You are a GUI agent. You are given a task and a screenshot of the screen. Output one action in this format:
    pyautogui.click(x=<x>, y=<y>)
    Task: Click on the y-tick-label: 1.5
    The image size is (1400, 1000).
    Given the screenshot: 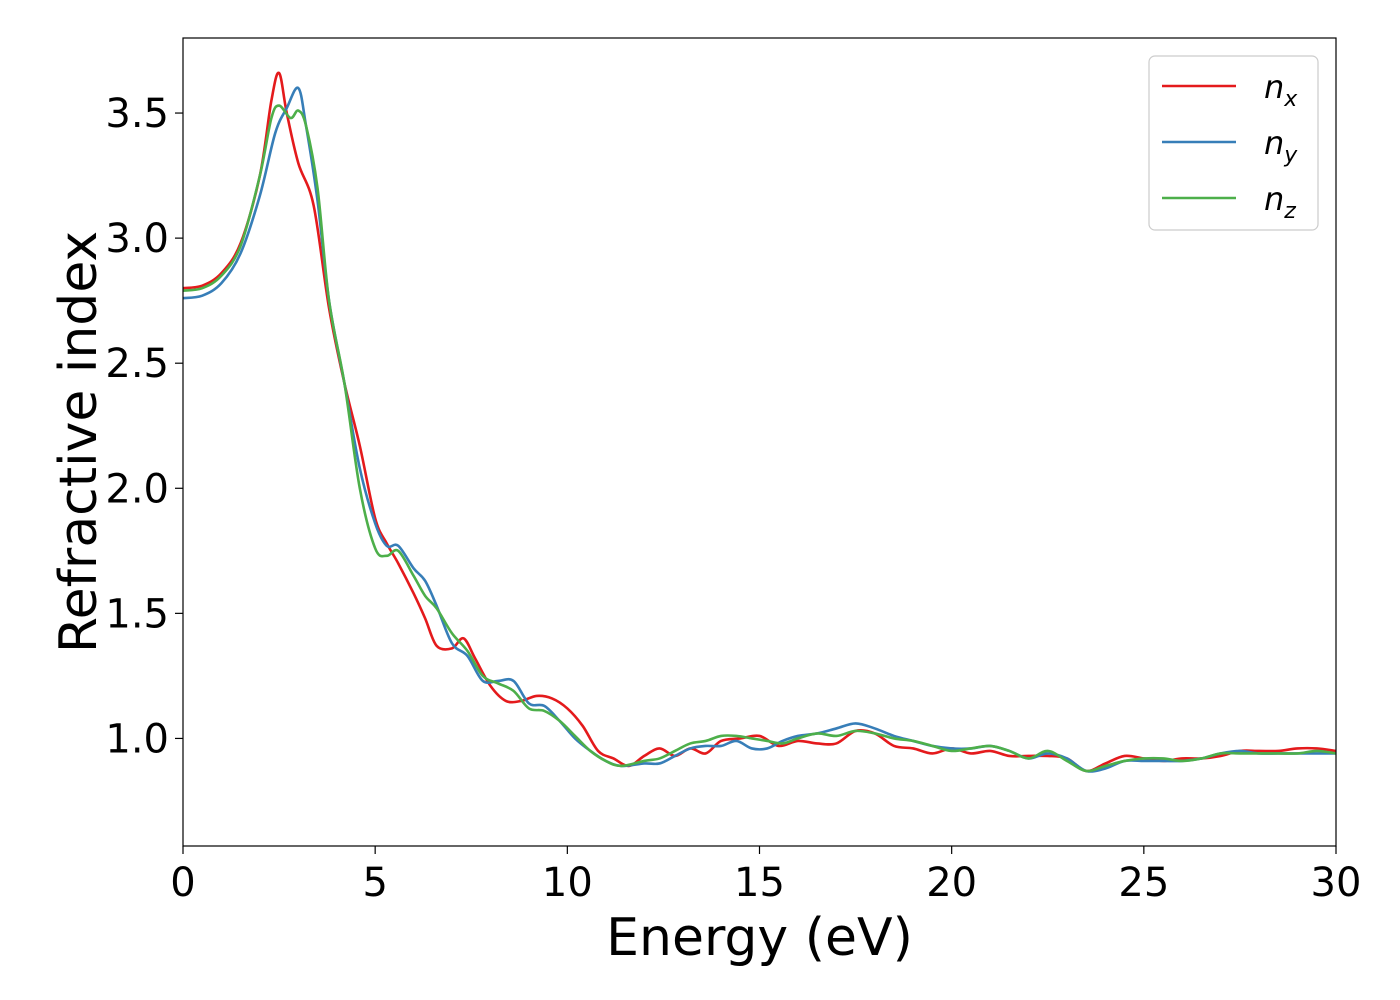 What is the action you would take?
    pyautogui.click(x=137, y=614)
    